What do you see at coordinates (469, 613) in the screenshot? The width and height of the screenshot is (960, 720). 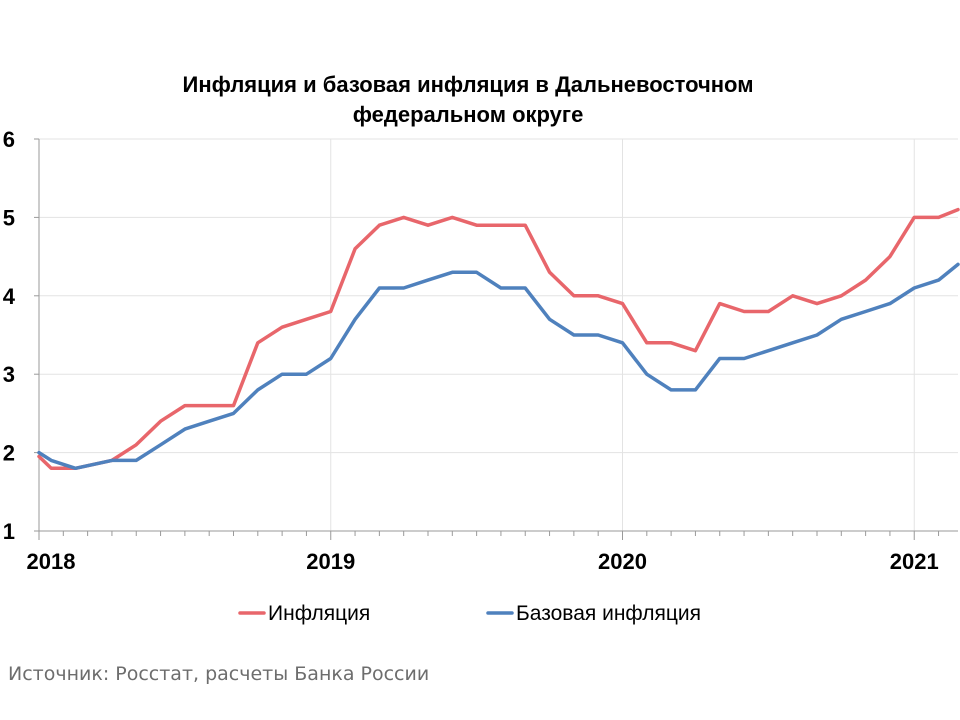 I see `legend: Инфляция Базовая инфляция` at bounding box center [469, 613].